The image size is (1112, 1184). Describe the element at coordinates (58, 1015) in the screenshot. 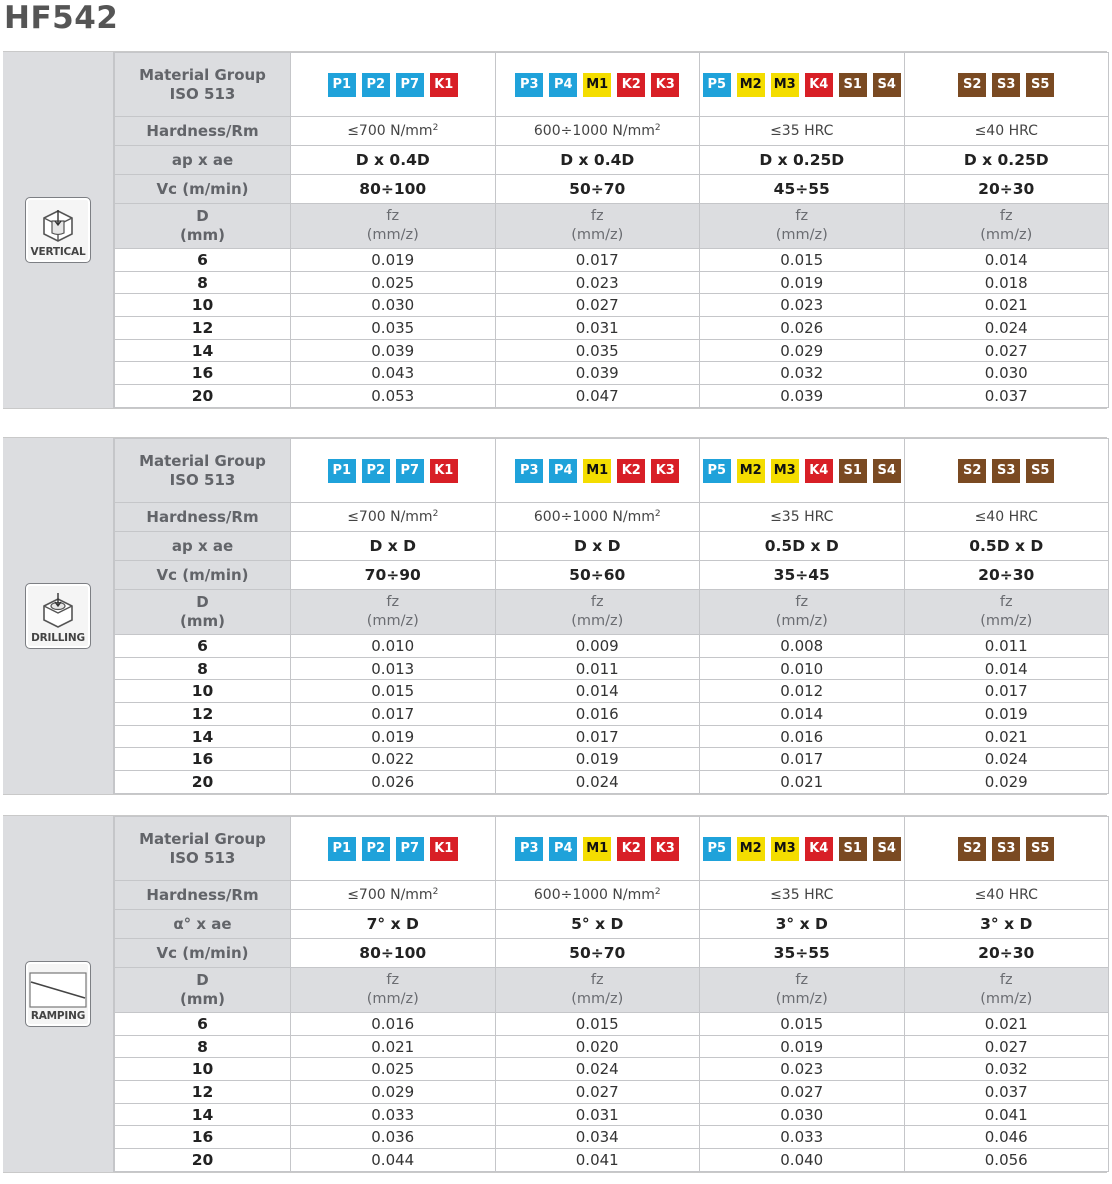

I see `operation-label: RAMPING` at that location.